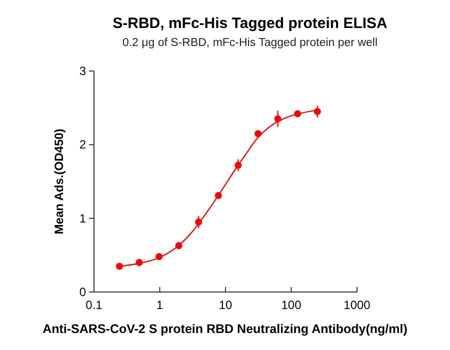 The height and width of the screenshot is (350, 450). I want to click on y-tick-label: 2, so click(82, 145).